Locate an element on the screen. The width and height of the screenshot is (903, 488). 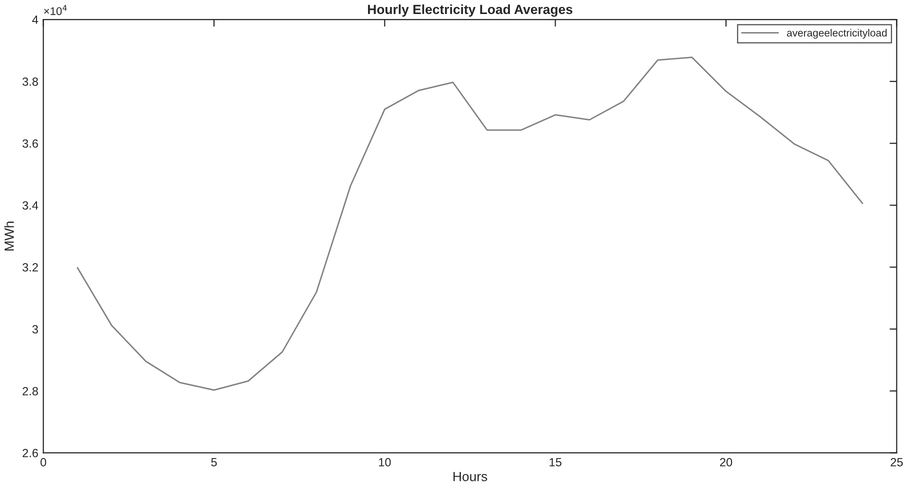
y-tick-label: 3.2 is located at coordinates (30, 267).